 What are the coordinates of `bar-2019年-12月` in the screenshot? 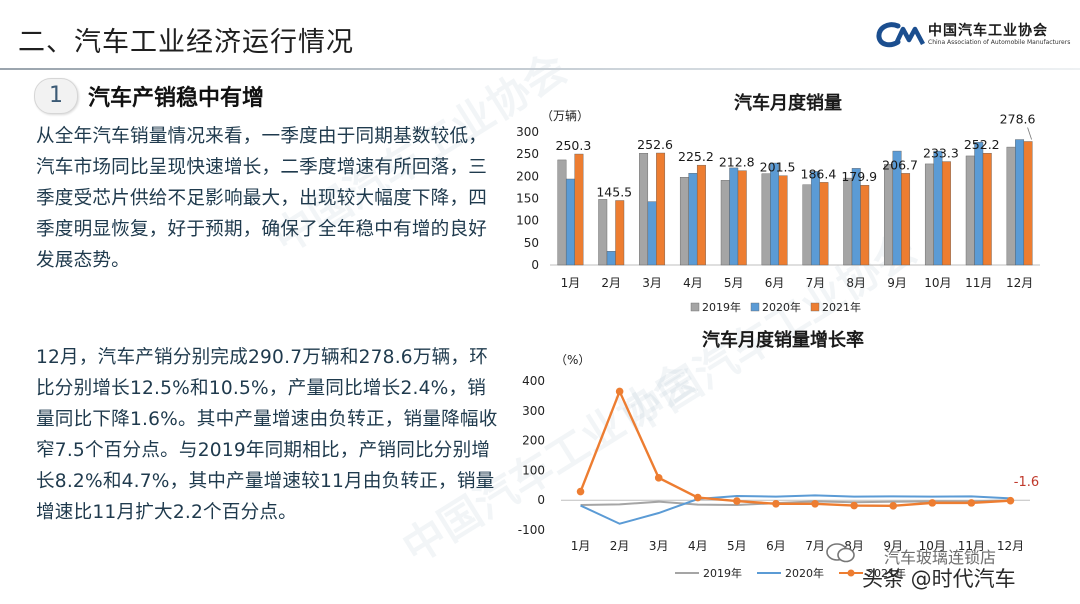 It's located at (1011, 206).